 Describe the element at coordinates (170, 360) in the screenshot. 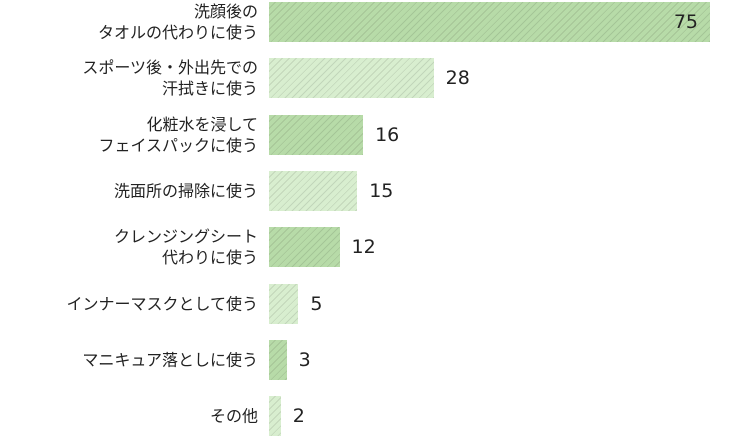

I see `category-label: マニキュア落としに使う` at that location.